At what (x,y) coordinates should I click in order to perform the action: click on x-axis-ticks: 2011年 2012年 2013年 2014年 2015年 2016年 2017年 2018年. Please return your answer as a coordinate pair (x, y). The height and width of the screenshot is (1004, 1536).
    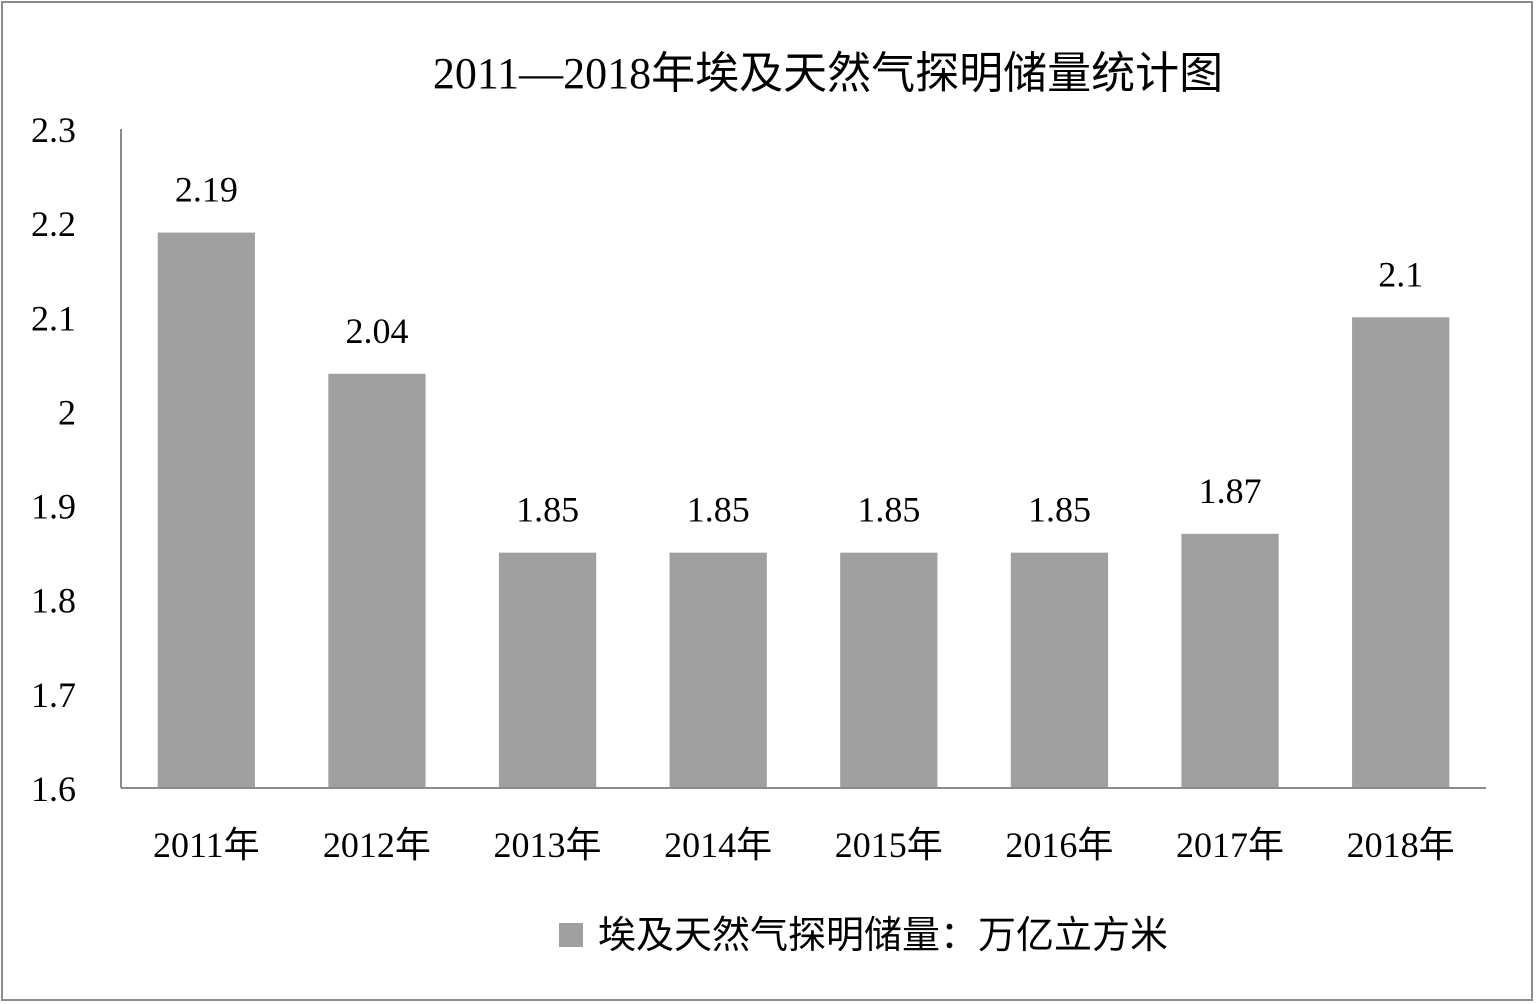
    Looking at the image, I should click on (804, 845).